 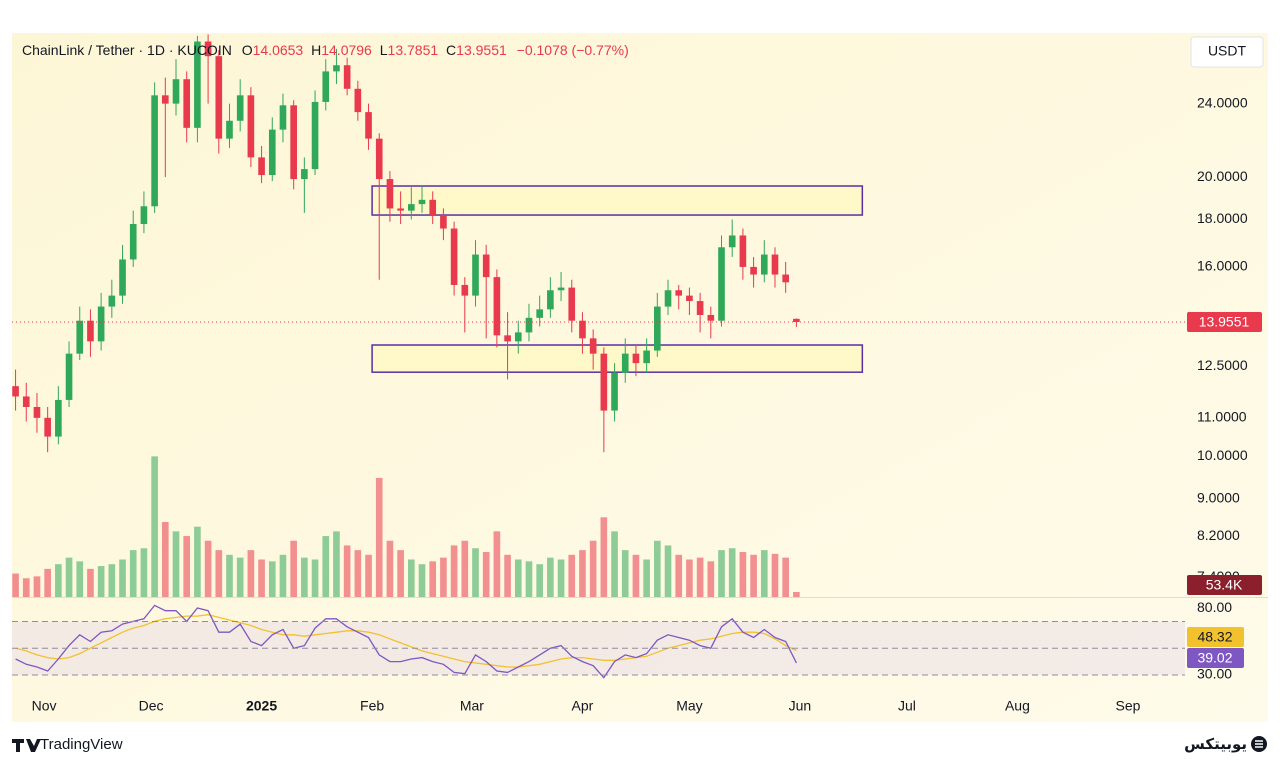 I want to click on volume-label-box, so click(x=1224, y=585).